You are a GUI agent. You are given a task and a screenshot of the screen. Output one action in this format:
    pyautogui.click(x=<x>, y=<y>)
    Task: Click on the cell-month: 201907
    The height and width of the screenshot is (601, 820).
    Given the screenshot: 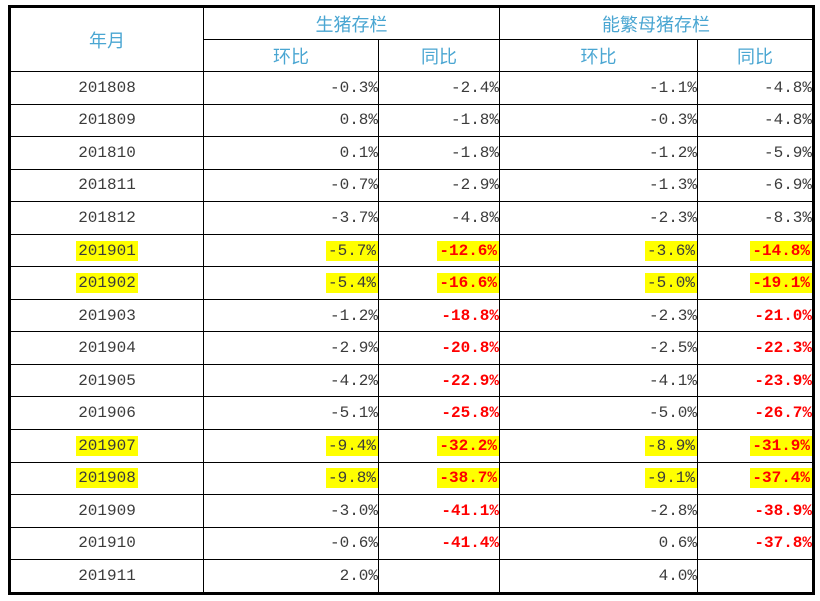 What is the action you would take?
    pyautogui.click(x=106, y=446)
    